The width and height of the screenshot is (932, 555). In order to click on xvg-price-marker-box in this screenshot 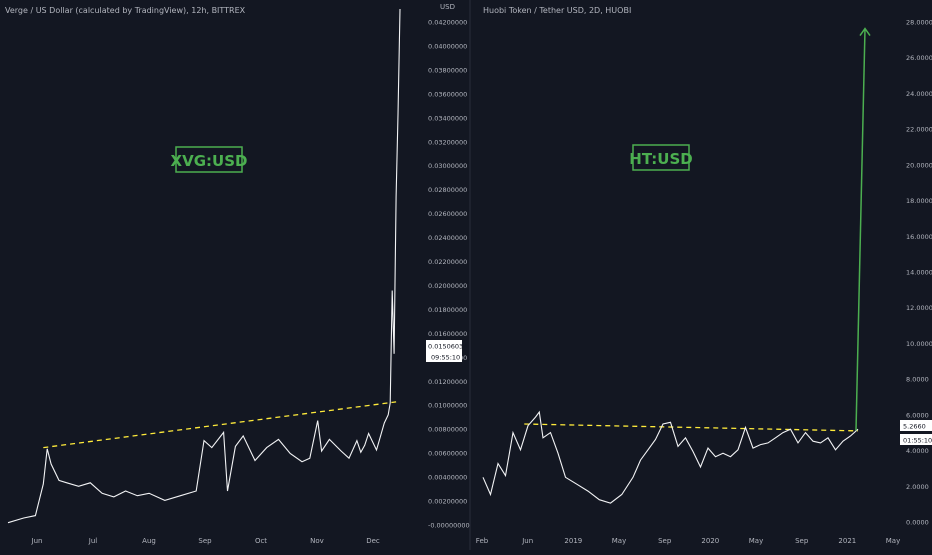, I will do `click(444, 345)`.